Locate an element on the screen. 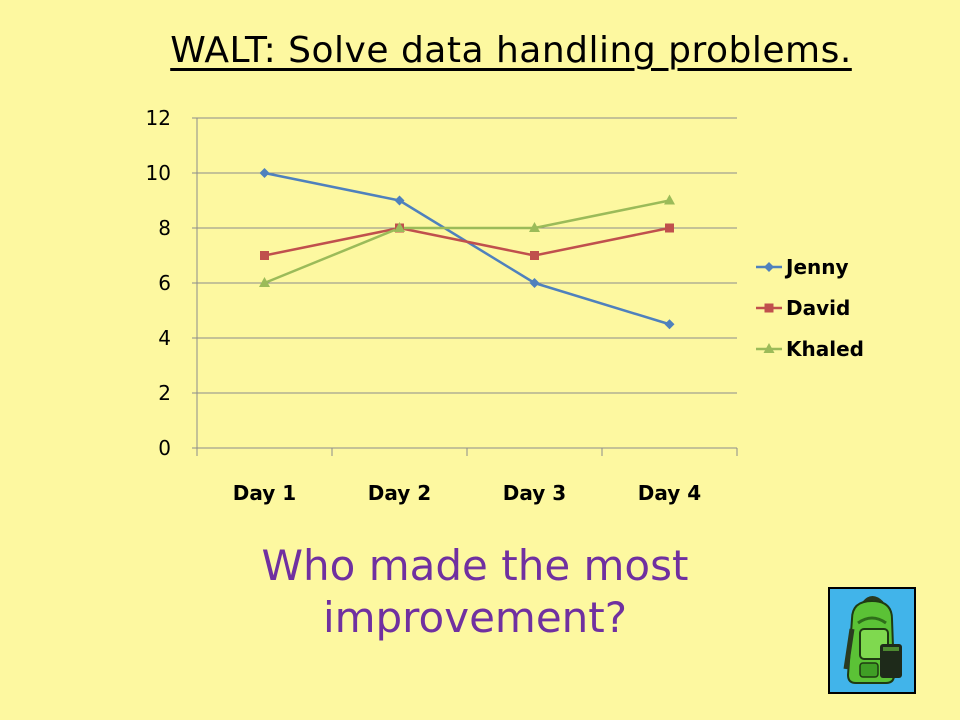 Image resolution: width=960 pixels, height=720 pixels. y-tick-label: 0 is located at coordinates (164, 448).